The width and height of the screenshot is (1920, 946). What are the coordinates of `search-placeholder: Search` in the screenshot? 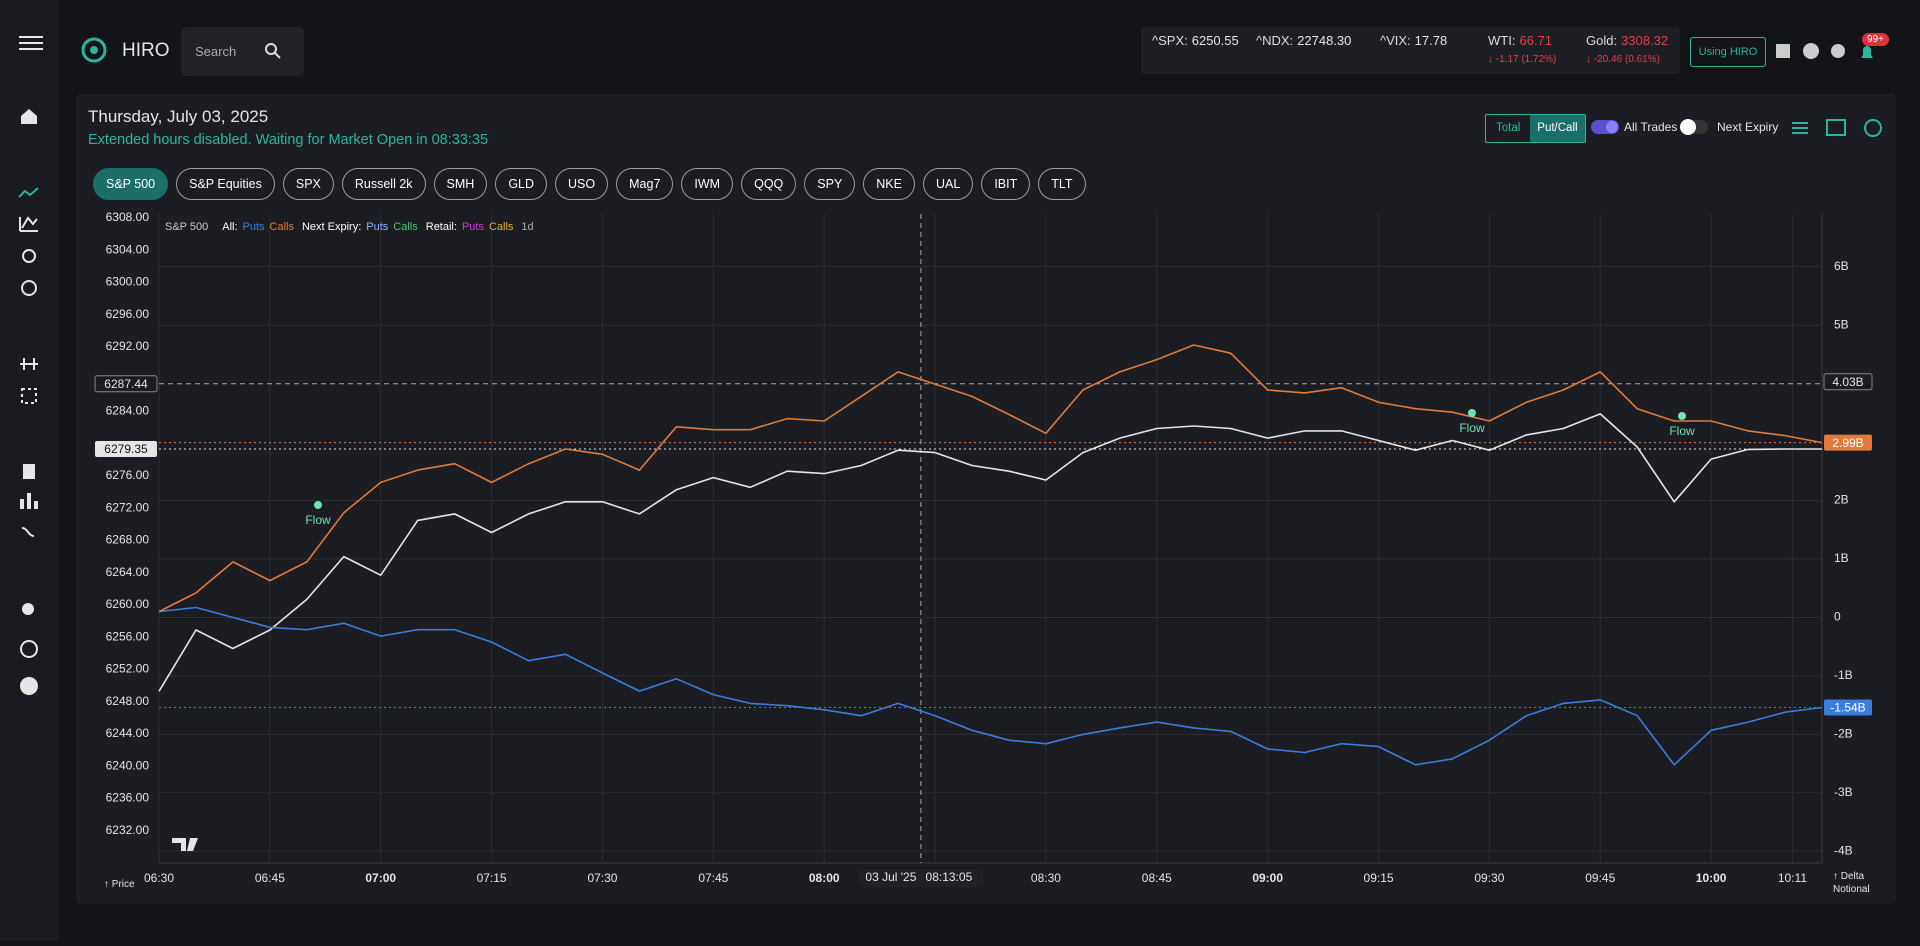 It's located at (216, 51).